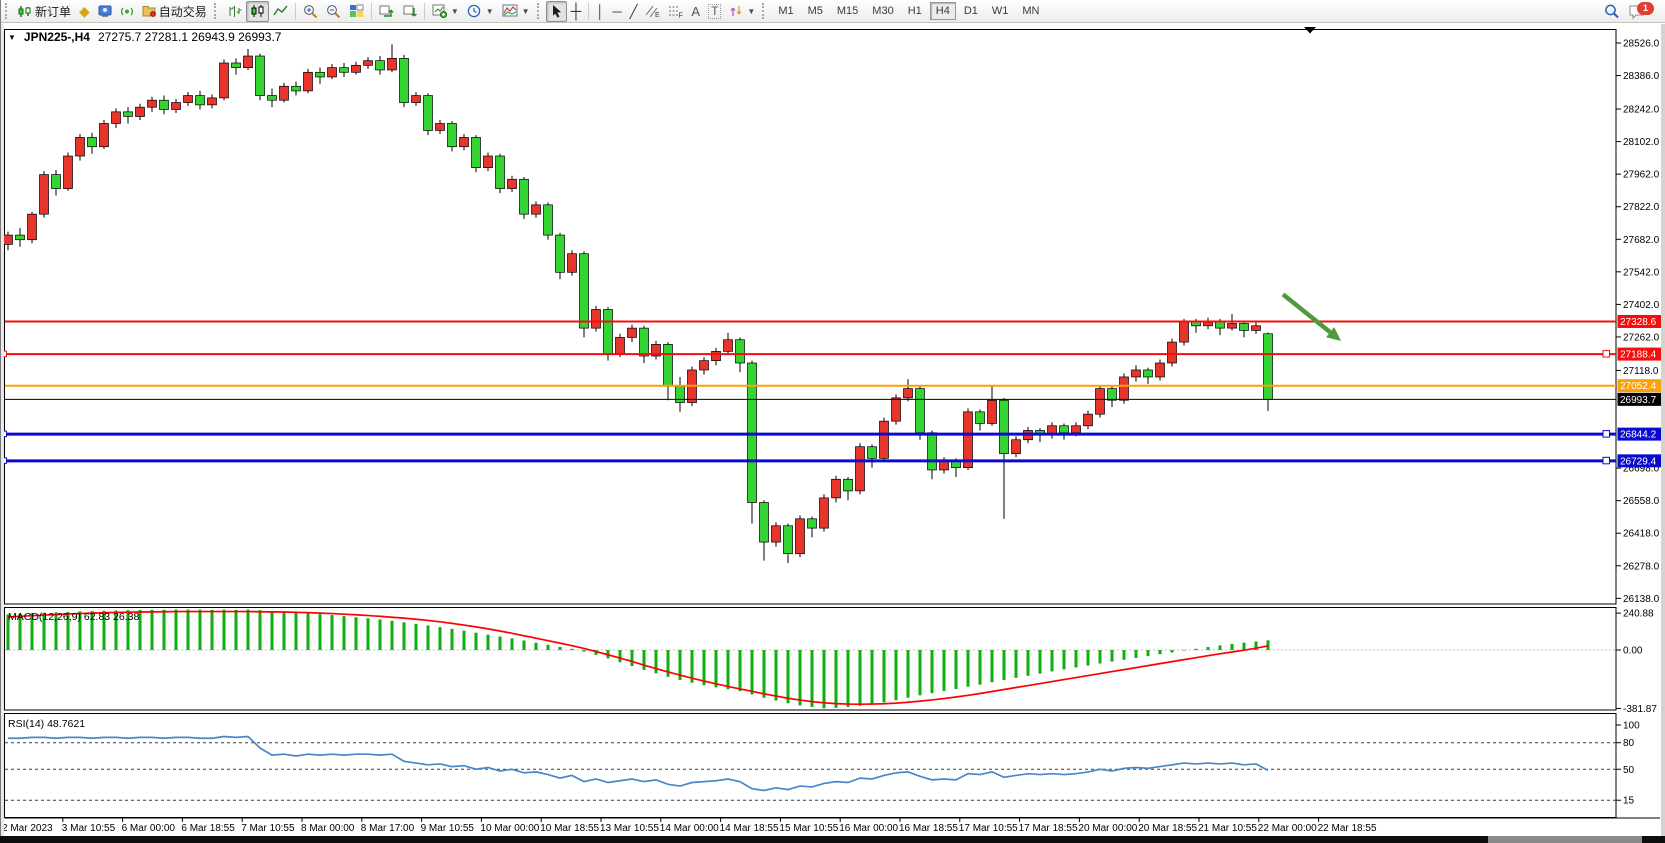  I want to click on arrows-button: ▼, so click(742, 11).